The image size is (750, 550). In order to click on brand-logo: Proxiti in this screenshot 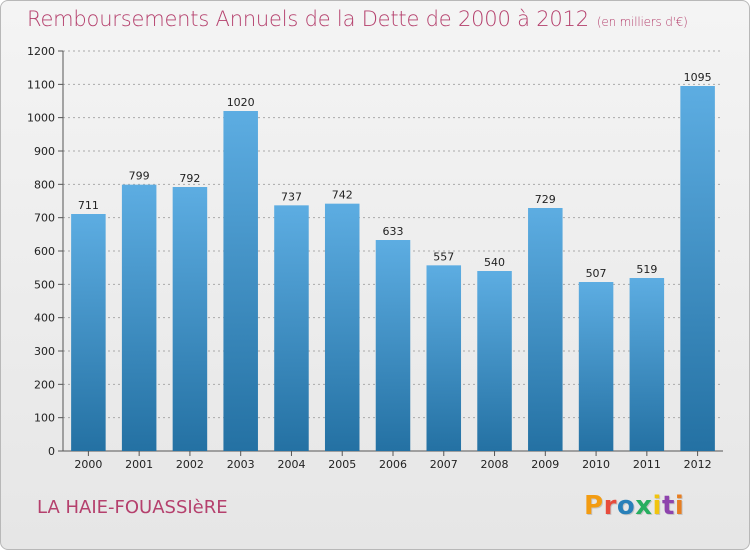, I will do `click(634, 506)`.